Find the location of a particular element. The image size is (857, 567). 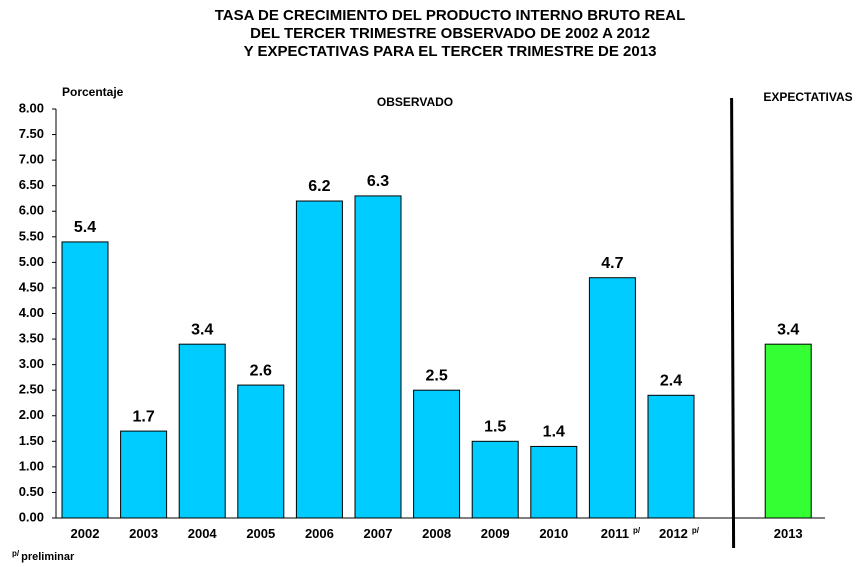

y-tick-label: 4.50 is located at coordinates (31, 286).